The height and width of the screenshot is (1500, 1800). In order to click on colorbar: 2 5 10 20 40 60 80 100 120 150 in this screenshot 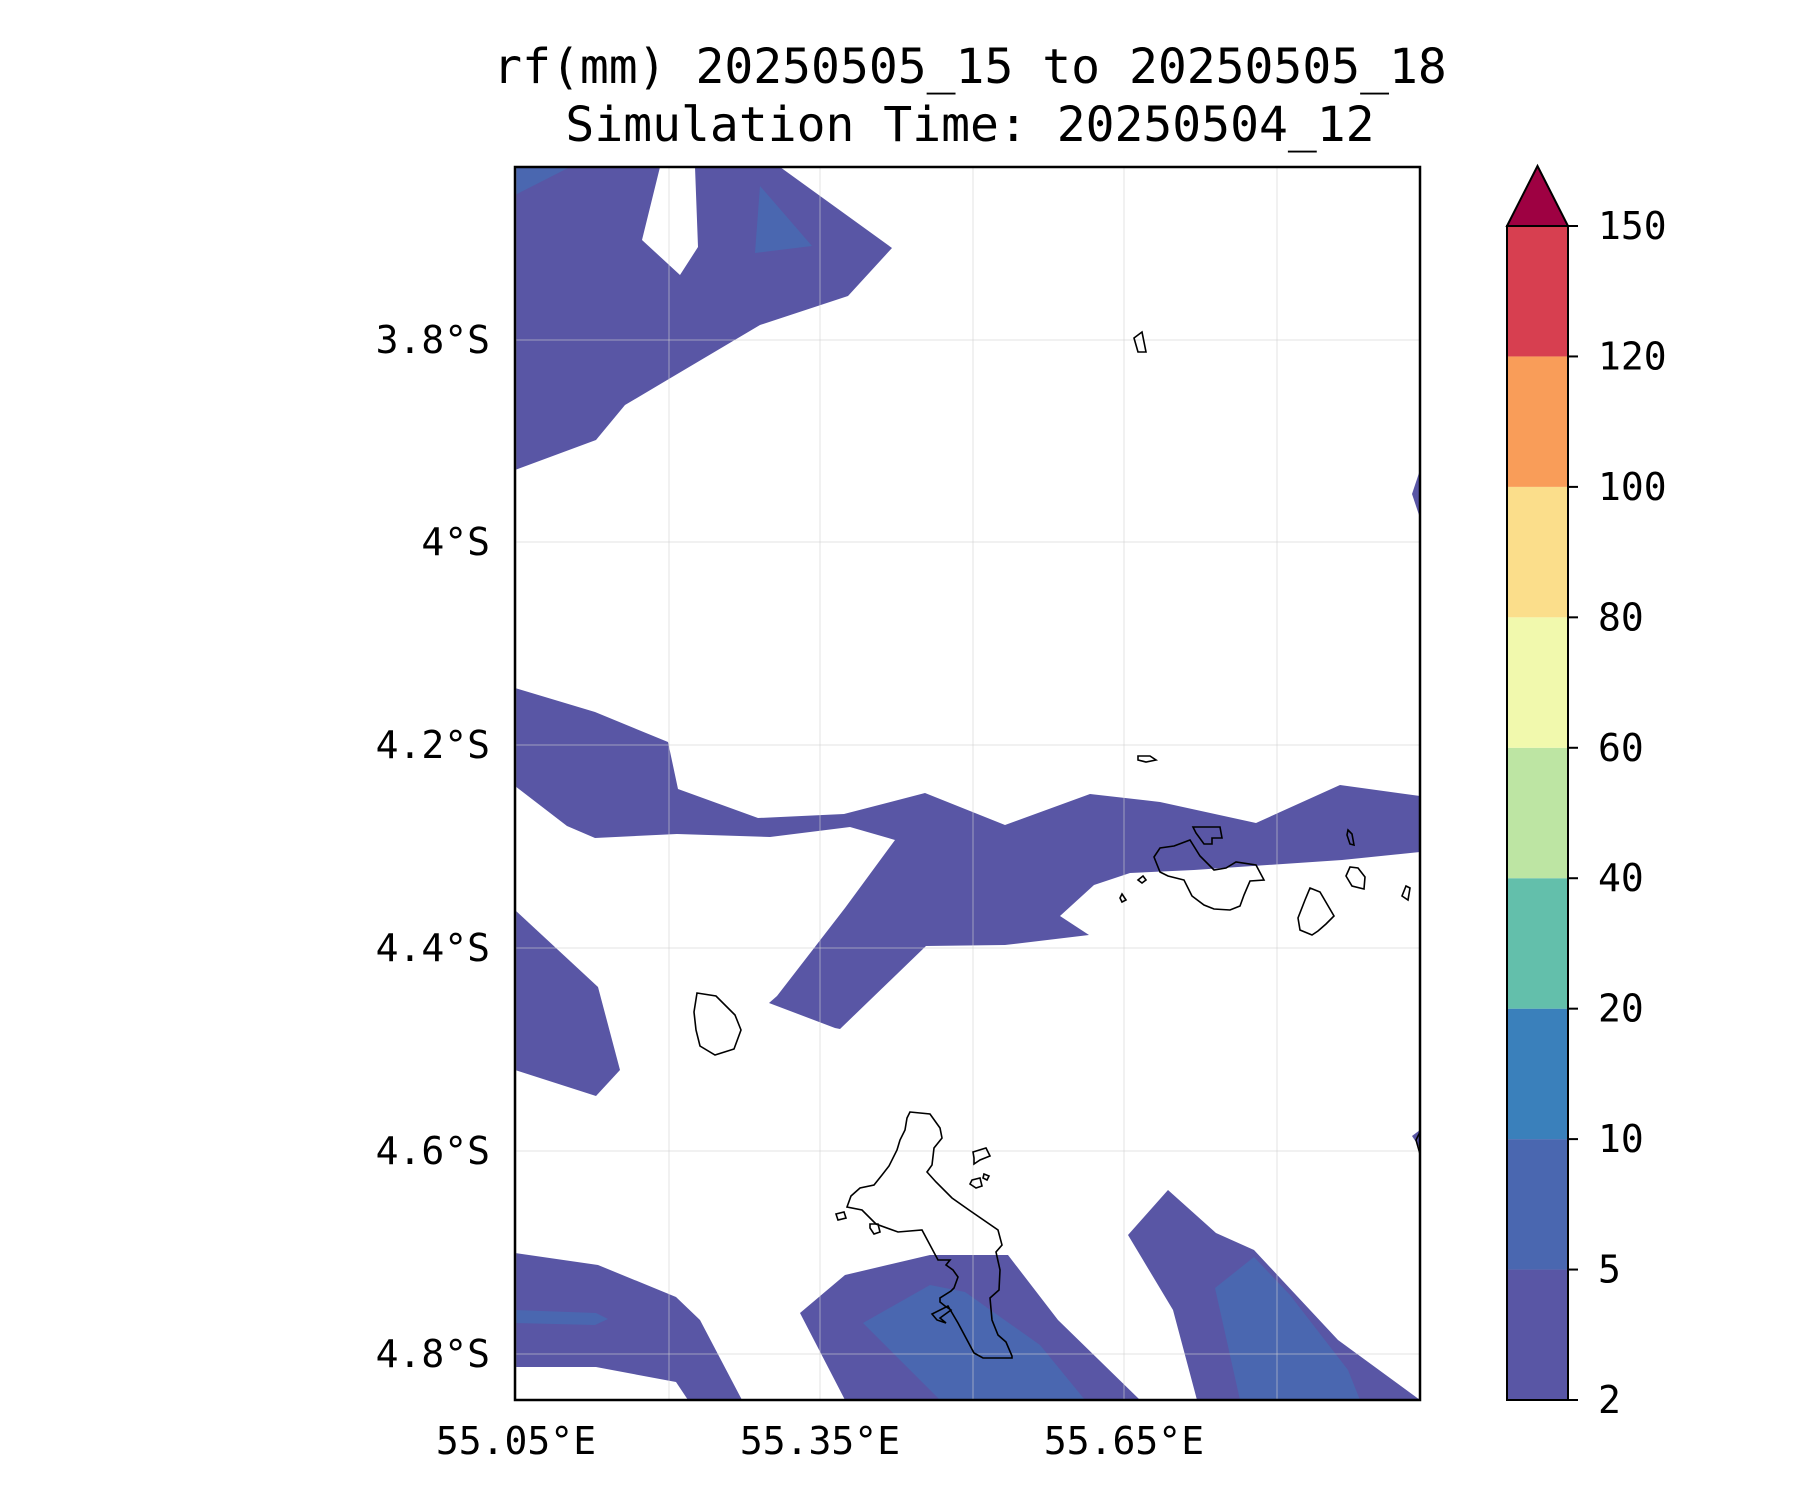, I will do `click(1586, 792)`.